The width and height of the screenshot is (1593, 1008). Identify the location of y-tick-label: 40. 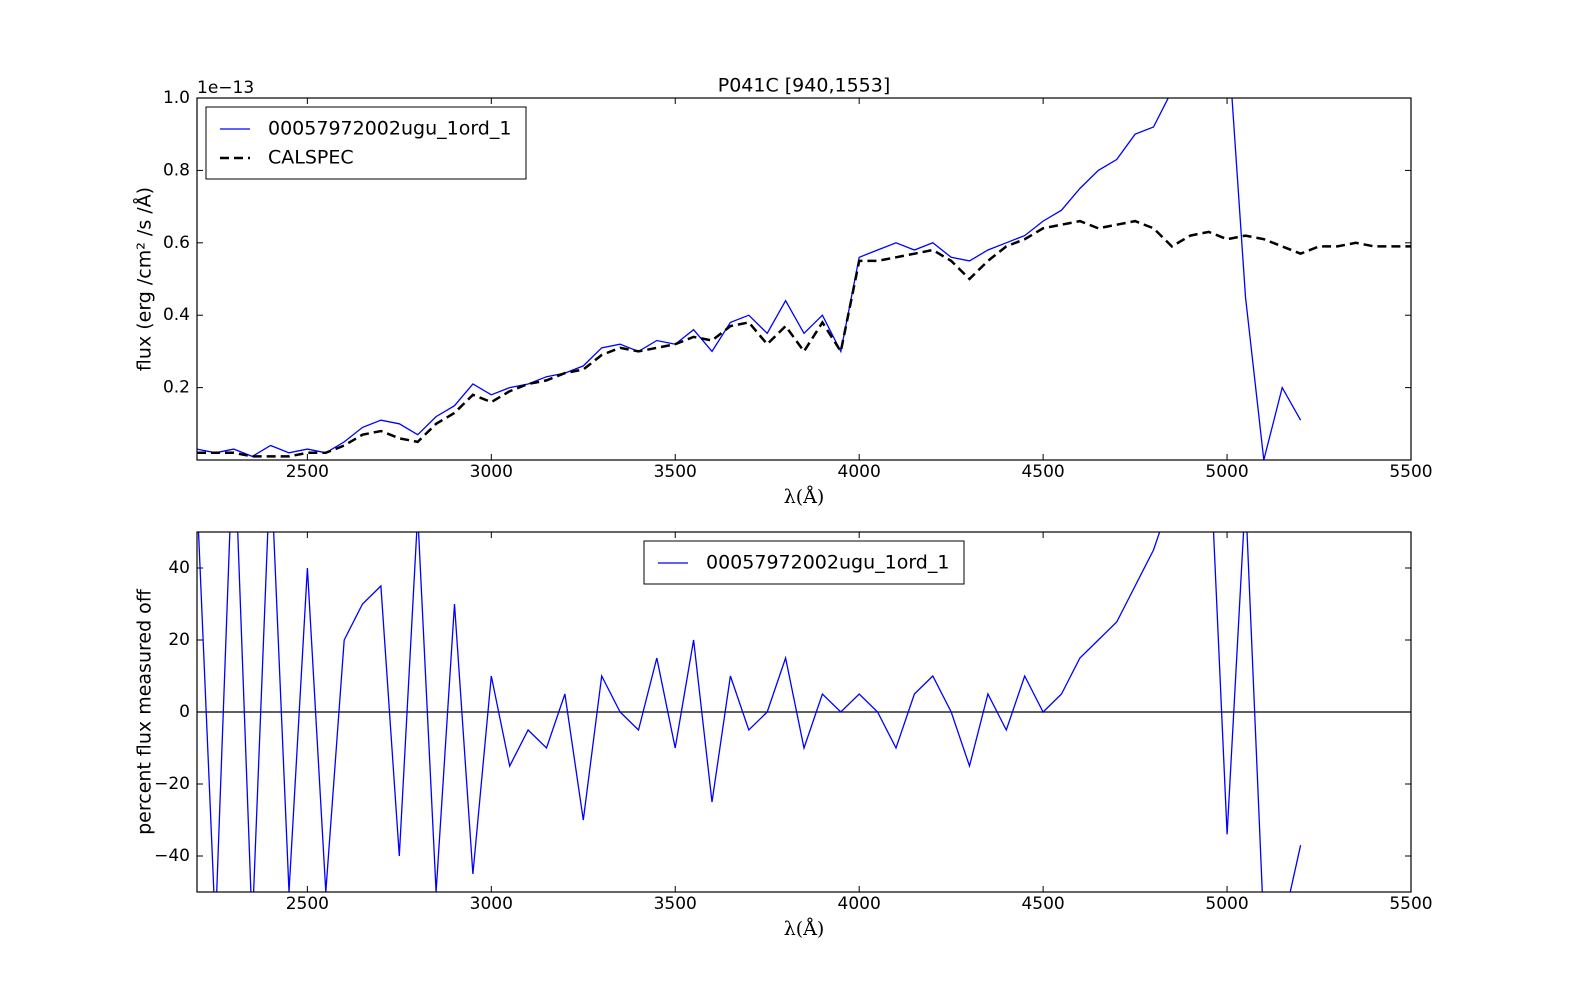
(179, 568).